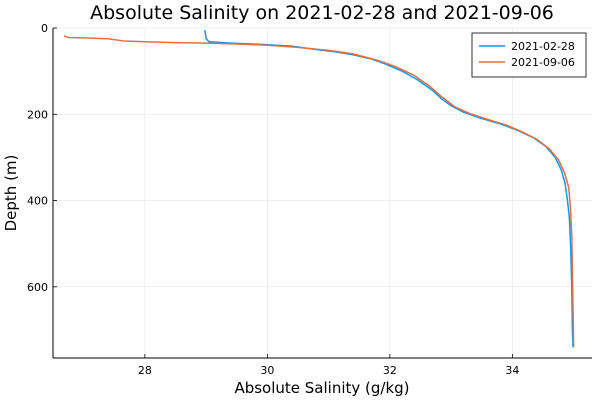 The height and width of the screenshot is (400, 600). What do you see at coordinates (11, 193) in the screenshot?
I see `y-axis-label: Depth (m)` at bounding box center [11, 193].